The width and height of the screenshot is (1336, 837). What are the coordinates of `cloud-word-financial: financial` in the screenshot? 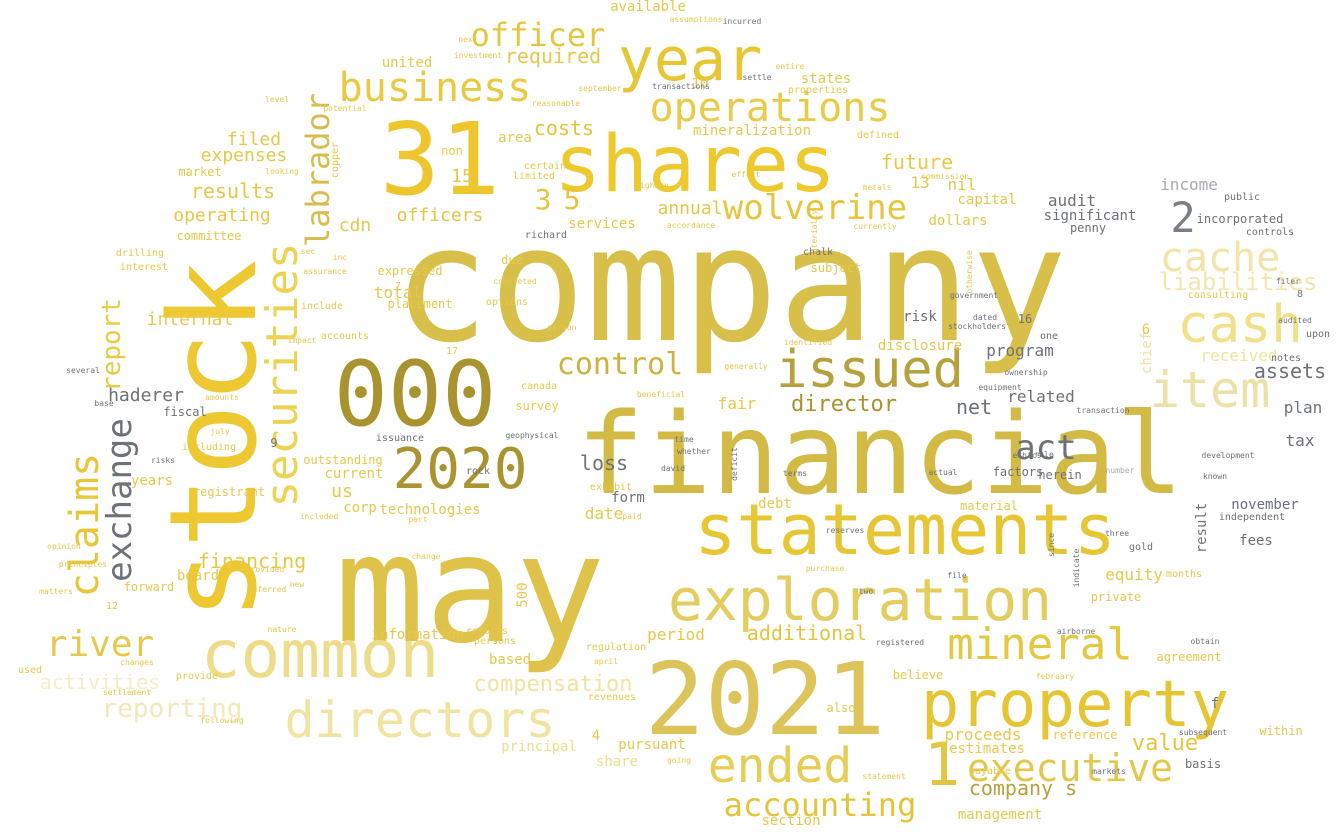 It's located at (880, 455).